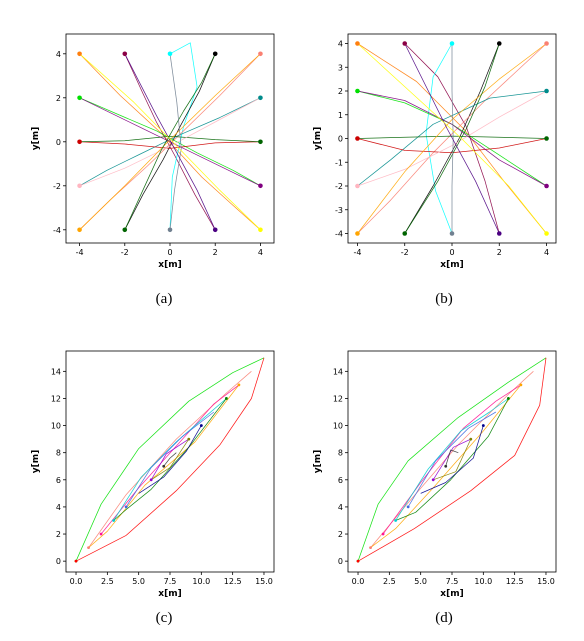  I want to click on panel-caption: (c), so click(164, 618).